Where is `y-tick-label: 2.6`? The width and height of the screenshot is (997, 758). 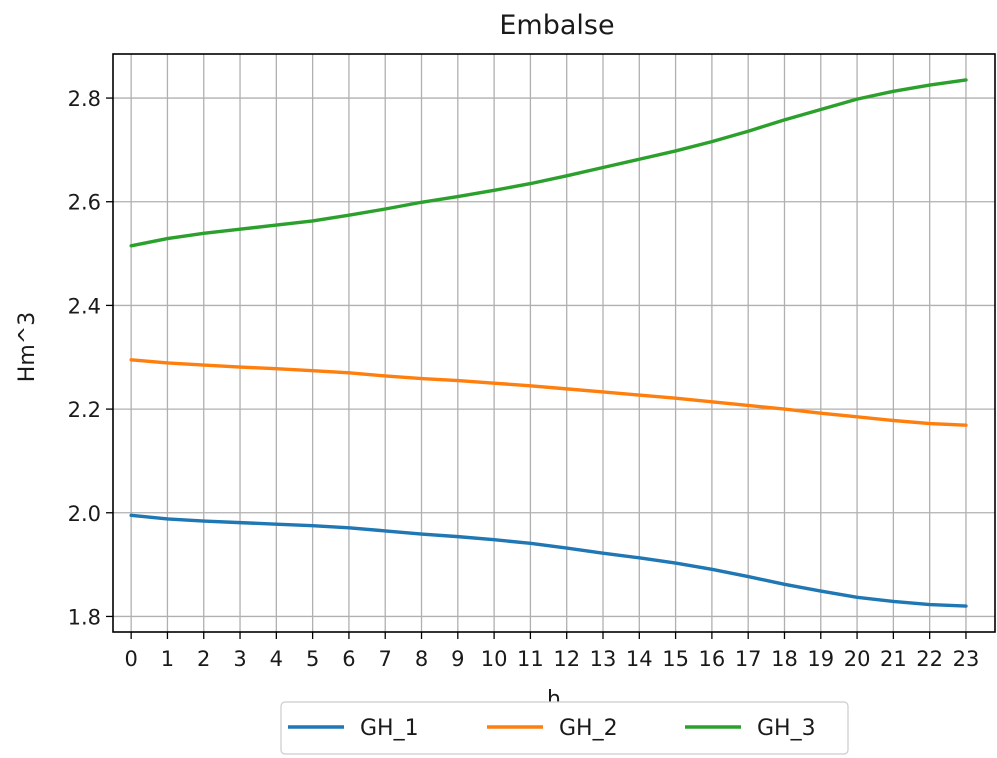 y-tick-label: 2.6 is located at coordinates (84, 203).